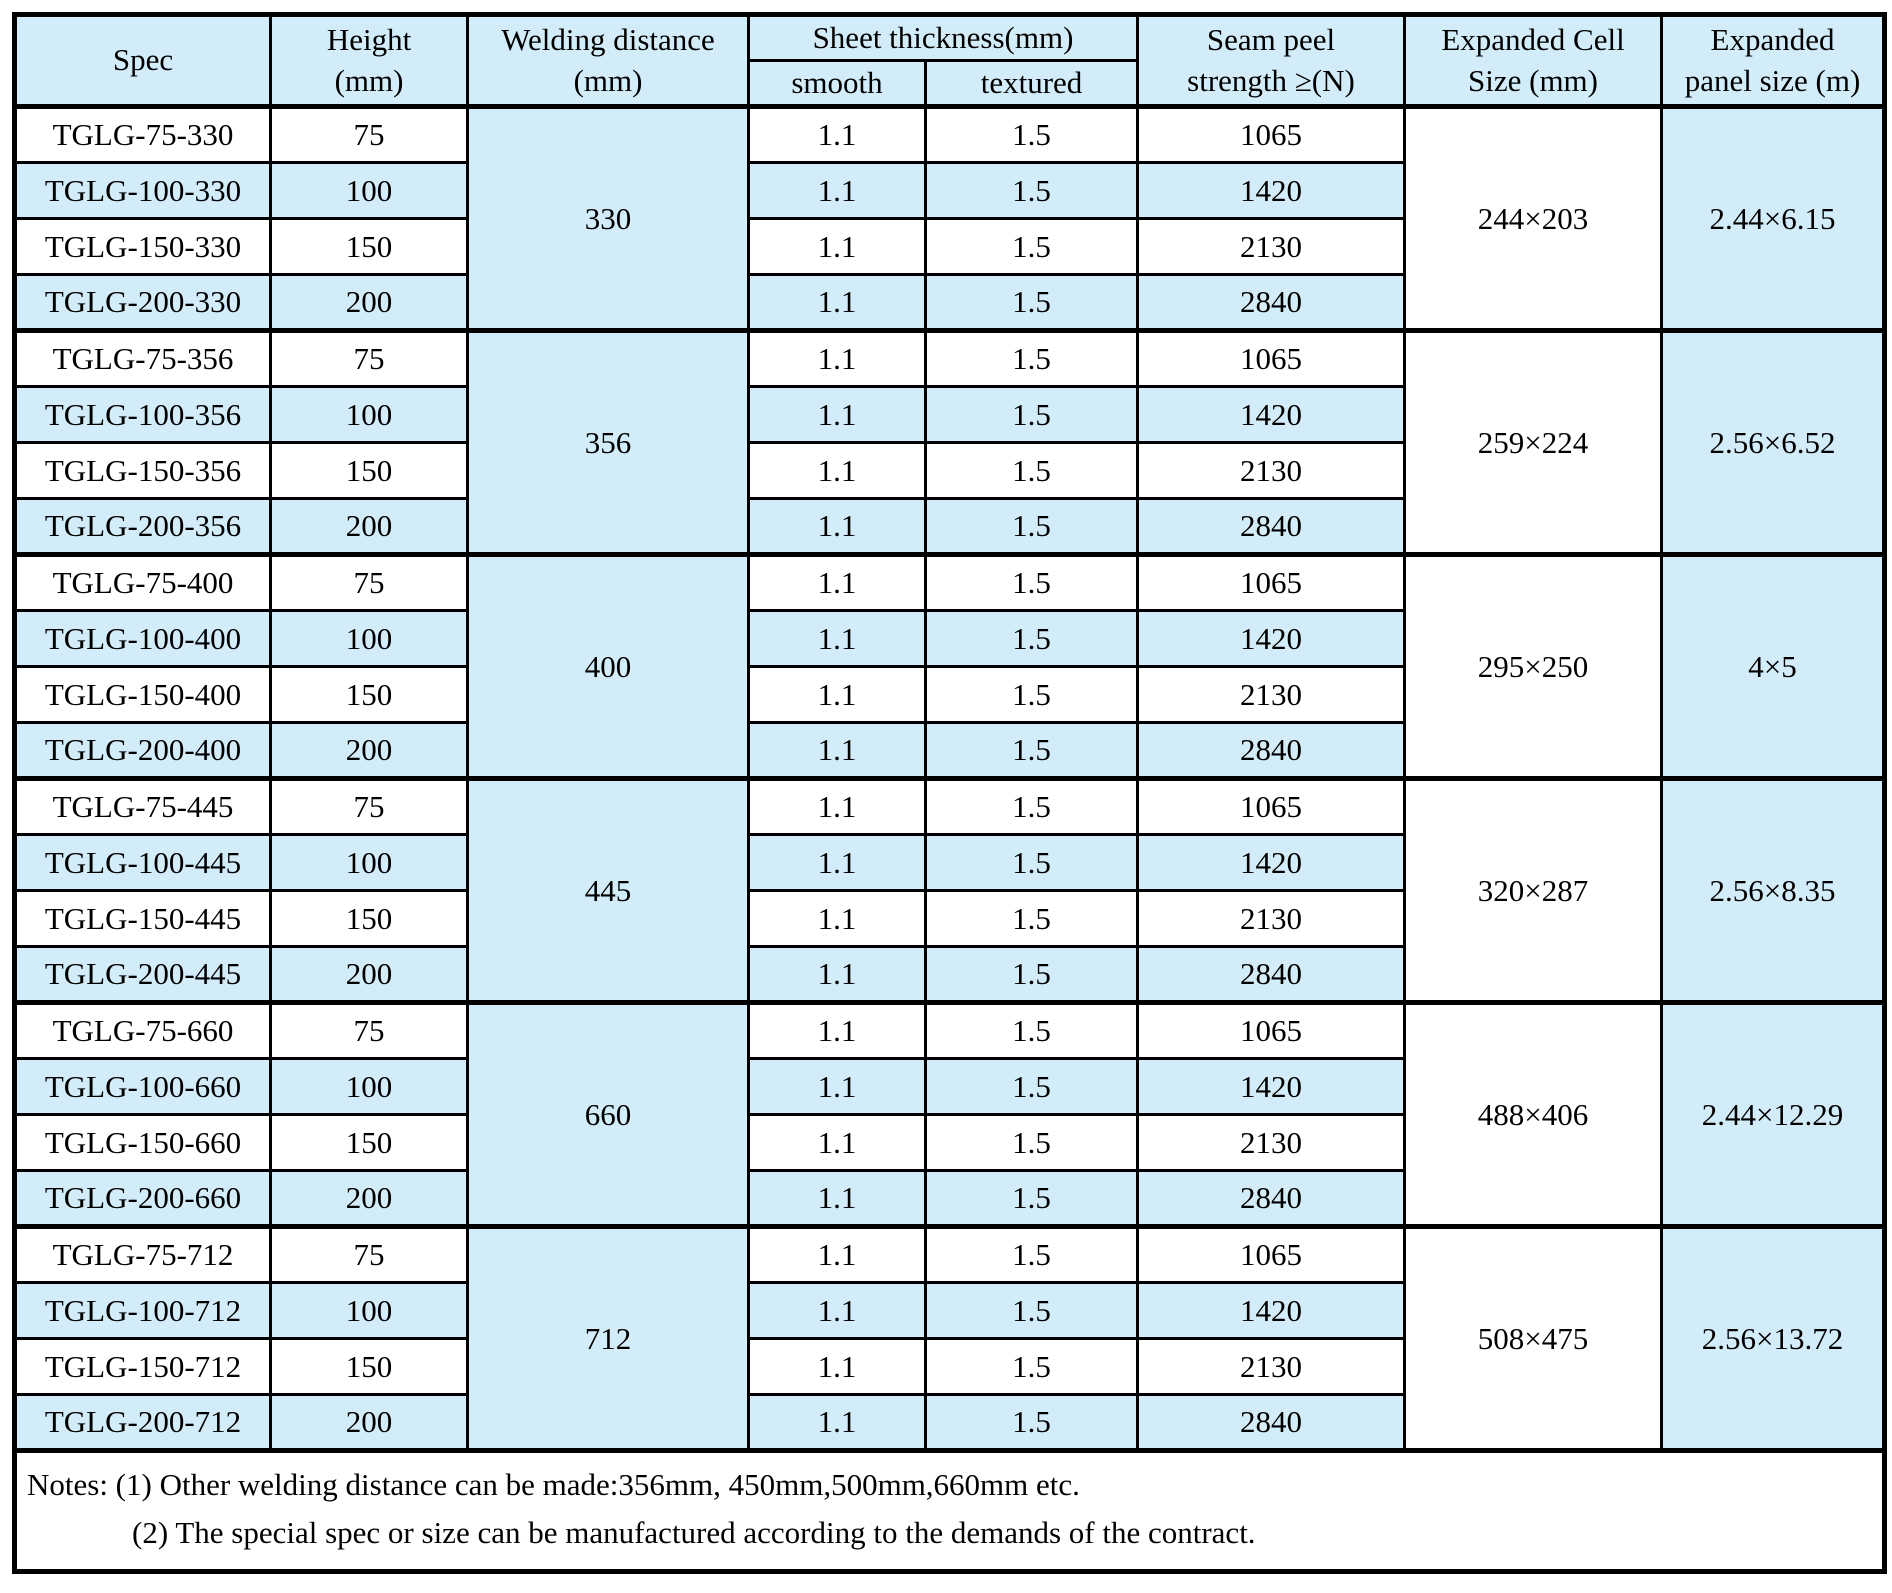 Image resolution: width=1892 pixels, height=1593 pixels. I want to click on table-row: TGLG-200-712 200 1.1 1.5 2840, so click(949, 1422).